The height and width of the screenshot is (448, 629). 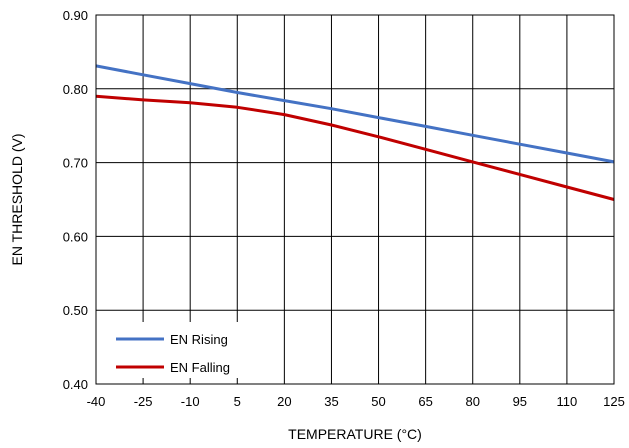 I want to click on y-tick-label: 0.70, so click(x=75, y=163).